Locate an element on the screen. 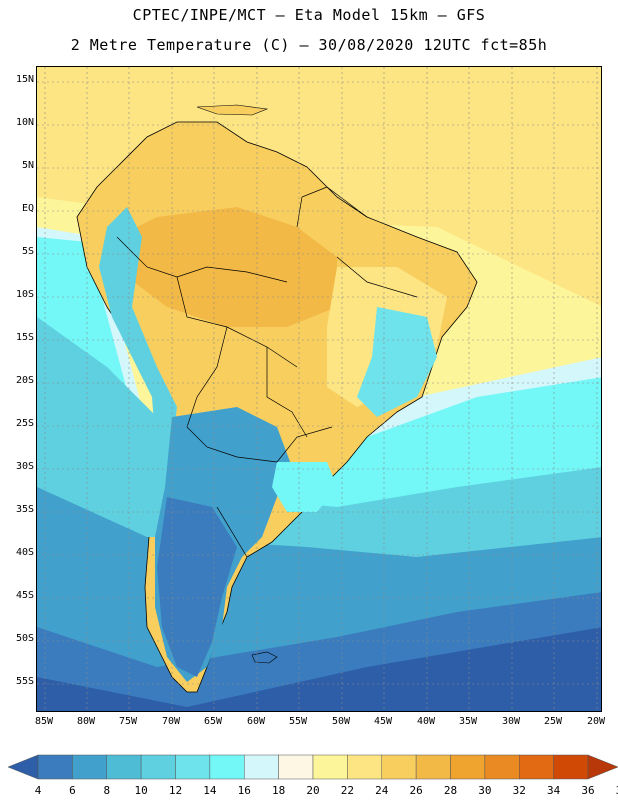 The image size is (618, 800). colorbar-tick-label: 32 is located at coordinates (519, 790).